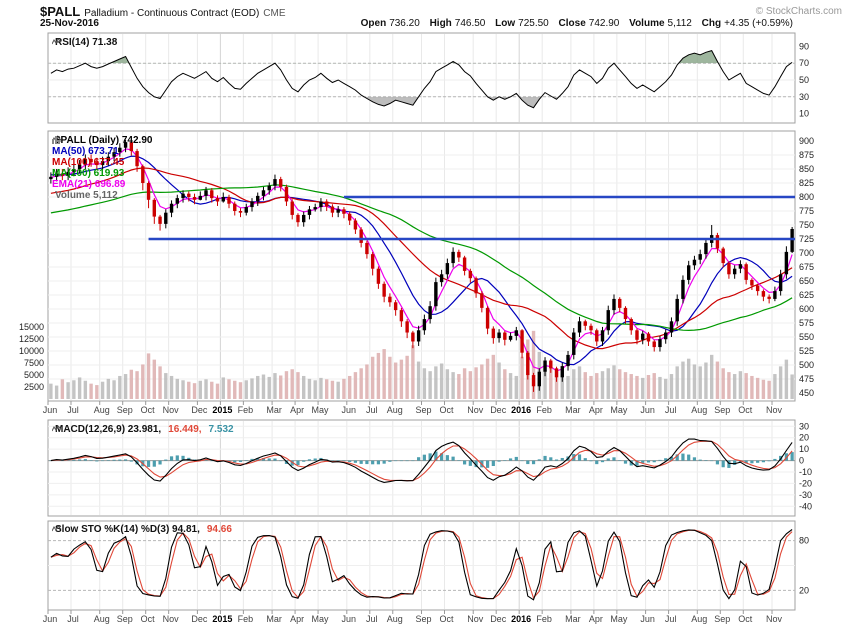 The width and height of the screenshot is (850, 633). Describe the element at coordinates (806, 281) in the screenshot. I see `svg-text: 650` at that location.